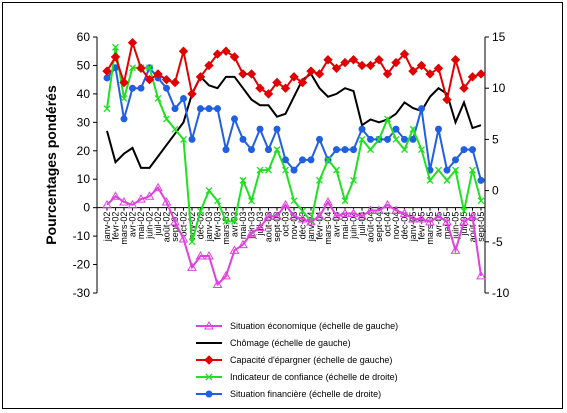 The height and width of the screenshot is (413, 567). What do you see at coordinates (354, 226) in the screenshot?
I see `x-tick-label: juin-04` at bounding box center [354, 226].